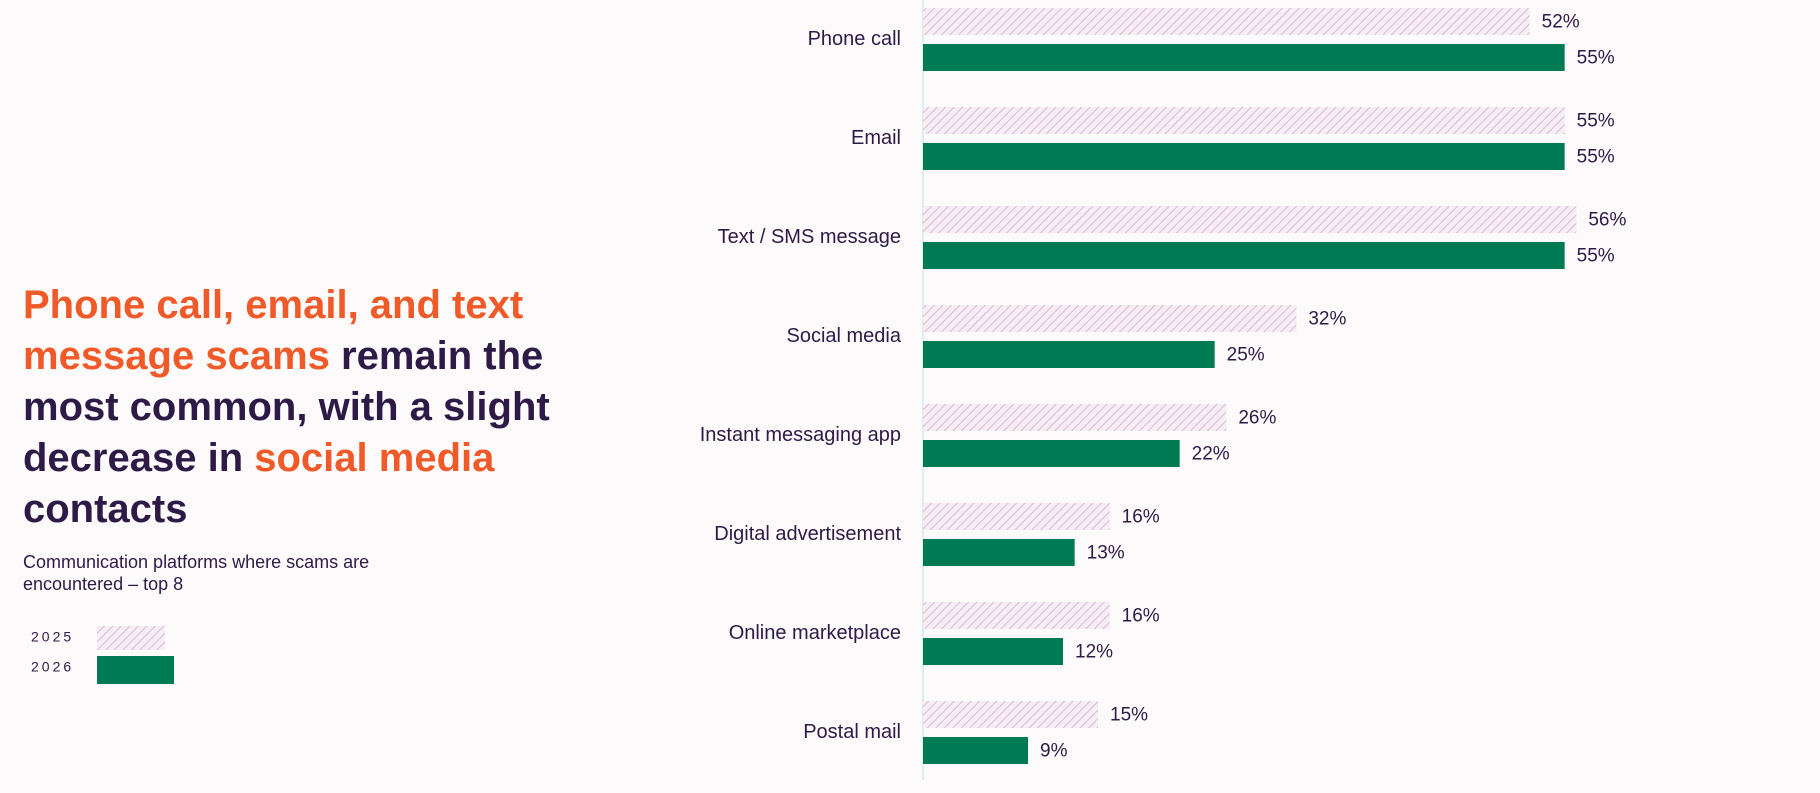 This screenshot has height=793, width=1820. Describe the element at coordinates (374, 458) in the screenshot. I see `title-segment: social media` at that location.